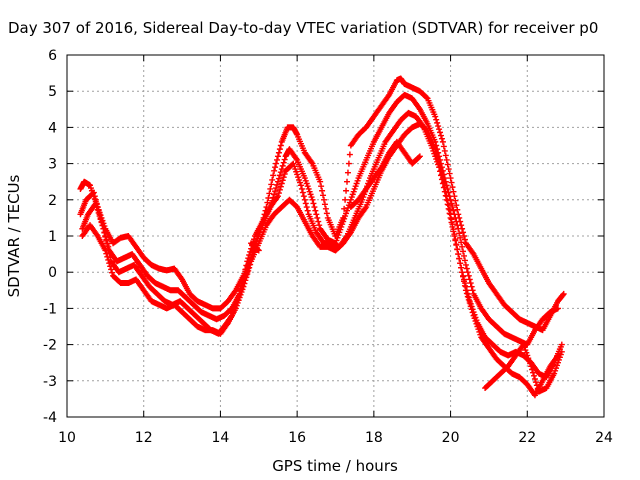 The height and width of the screenshot is (480, 640). What do you see at coordinates (14, 235) in the screenshot?
I see `y-axis-label: SDTVAR / TECUs` at bounding box center [14, 235].